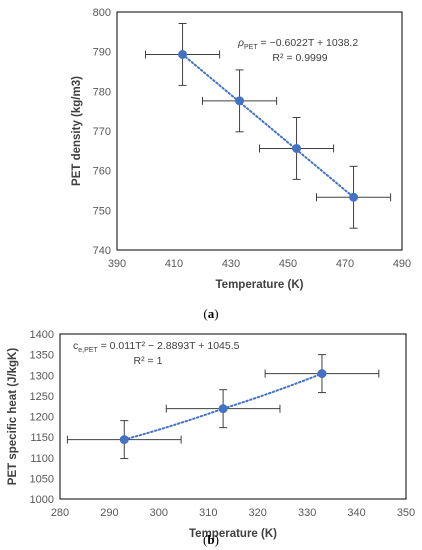 This screenshot has height=550, width=422. I want to click on y-tick-label: 780, so click(102, 92).